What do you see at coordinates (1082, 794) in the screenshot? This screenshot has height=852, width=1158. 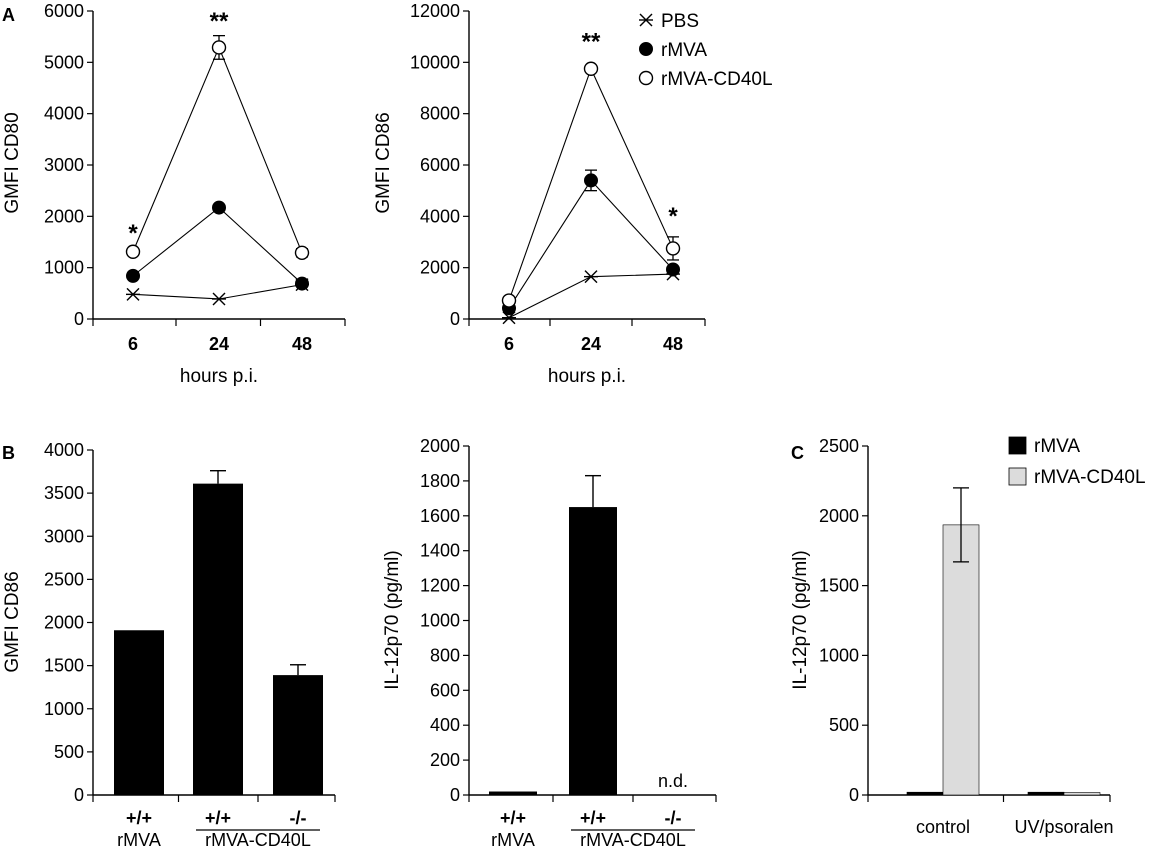 I see `bar-rMVA-CD40L` at bounding box center [1082, 794].